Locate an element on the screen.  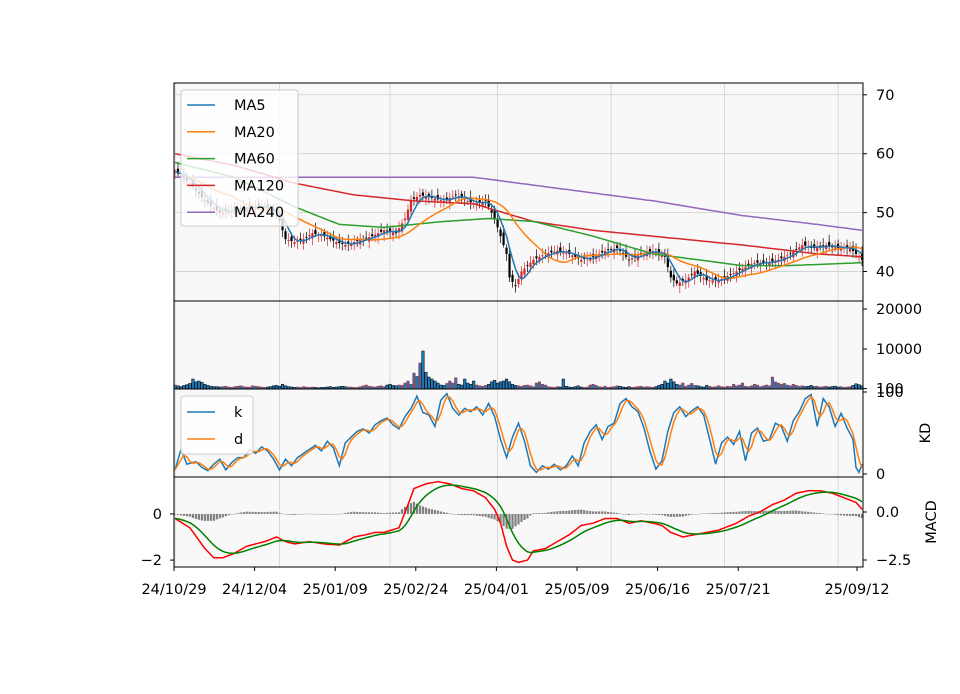
macd-right-tick-label: 0.0 is located at coordinates (887, 513).